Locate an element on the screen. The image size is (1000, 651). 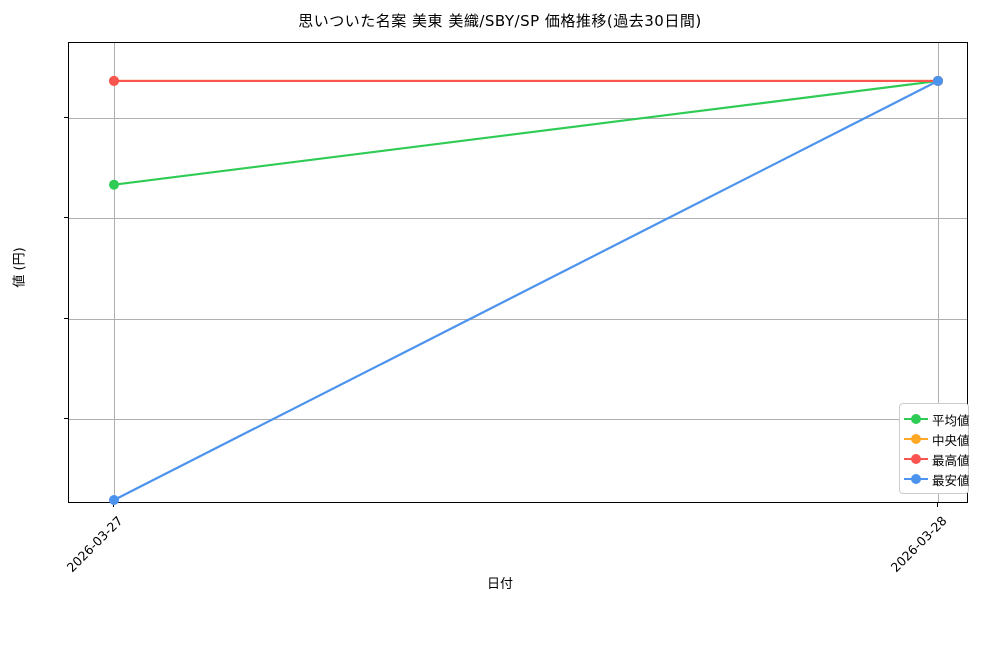
legend-item-median: 中央値 is located at coordinates (937, 439).